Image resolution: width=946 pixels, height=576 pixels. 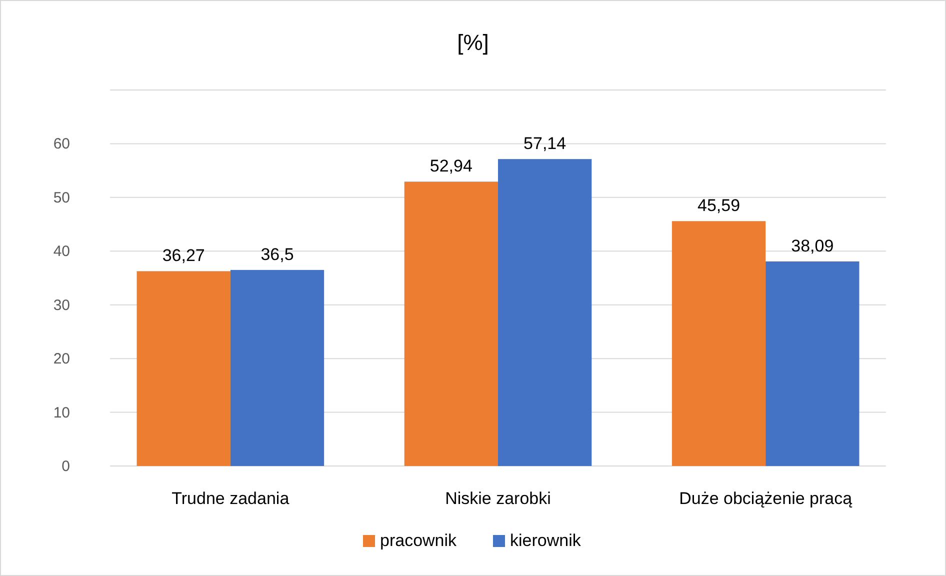 What do you see at coordinates (61, 413) in the screenshot?
I see `y-tick-label: 10` at bounding box center [61, 413].